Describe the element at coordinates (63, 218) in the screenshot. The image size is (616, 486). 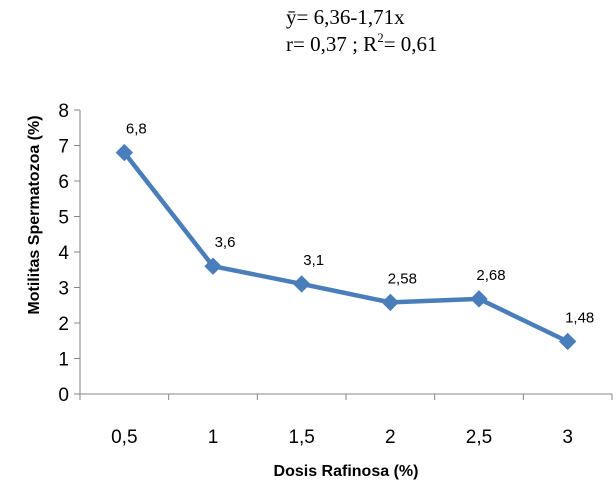
I see `y-tick-label: 5` at that location.